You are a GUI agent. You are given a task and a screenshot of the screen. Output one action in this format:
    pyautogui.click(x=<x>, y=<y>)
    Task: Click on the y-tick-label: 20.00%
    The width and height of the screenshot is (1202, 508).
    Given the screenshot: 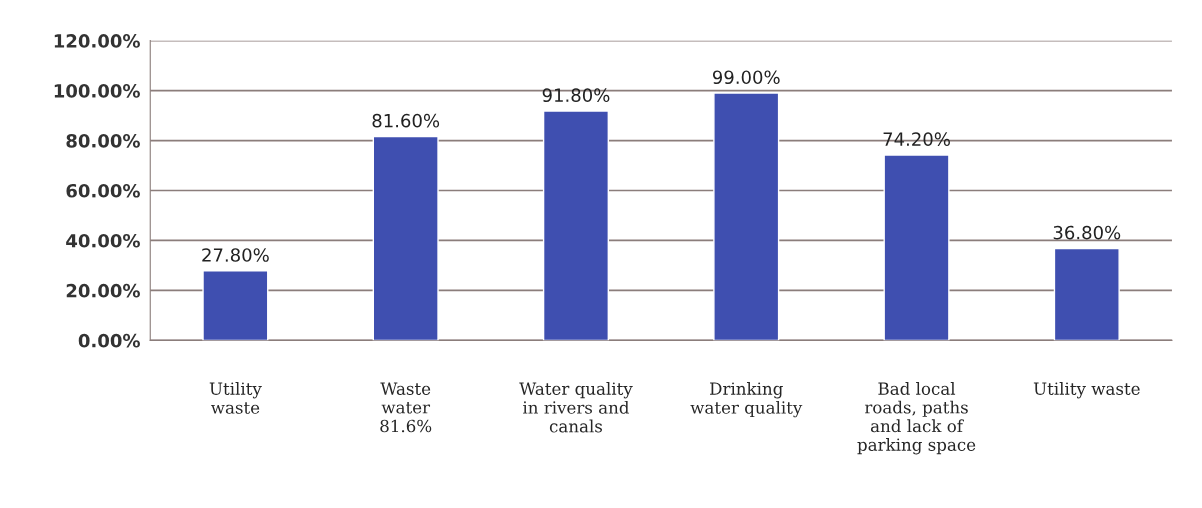 What is the action you would take?
    pyautogui.click(x=103, y=290)
    